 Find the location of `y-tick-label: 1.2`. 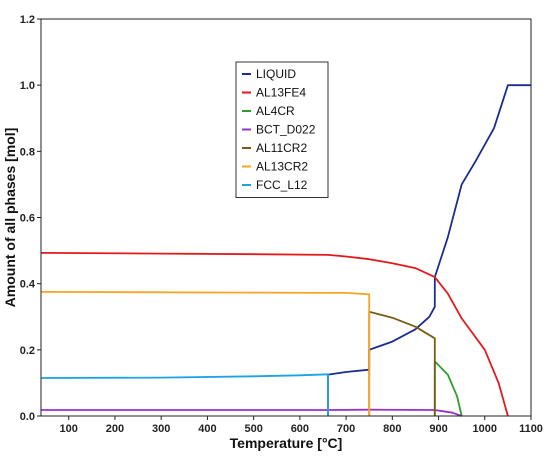

y-tick-label: 1.2 is located at coordinates (27, 20).